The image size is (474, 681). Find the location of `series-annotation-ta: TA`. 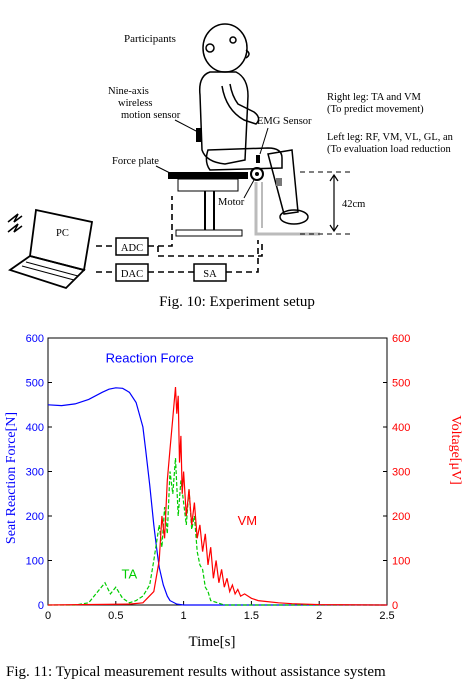

series-annotation-ta: TA is located at coordinates (130, 573).